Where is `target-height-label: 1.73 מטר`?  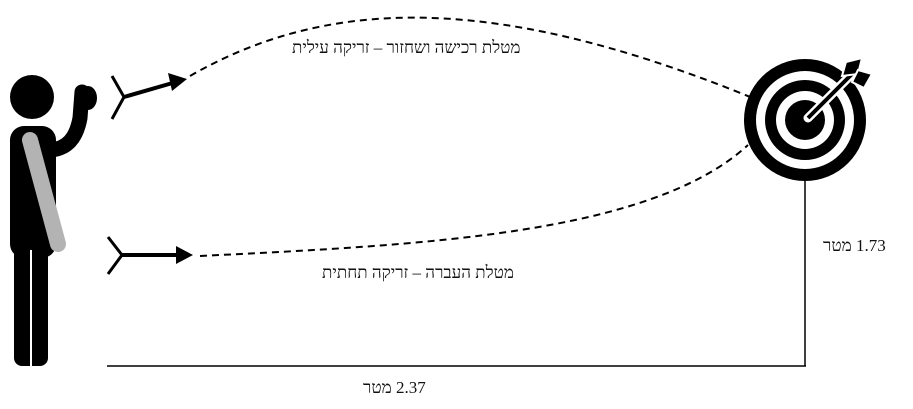
target-height-label: 1.73 מטר is located at coordinates (854, 245).